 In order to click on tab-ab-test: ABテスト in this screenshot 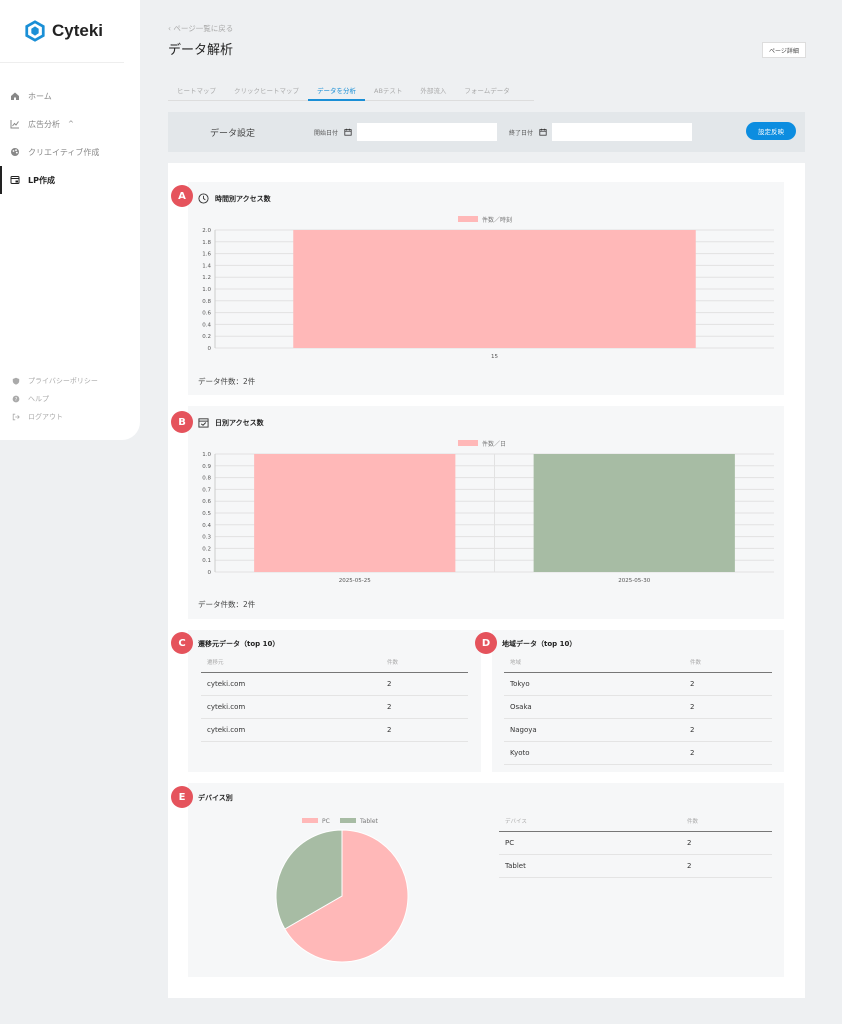, I will do `click(388, 91)`.